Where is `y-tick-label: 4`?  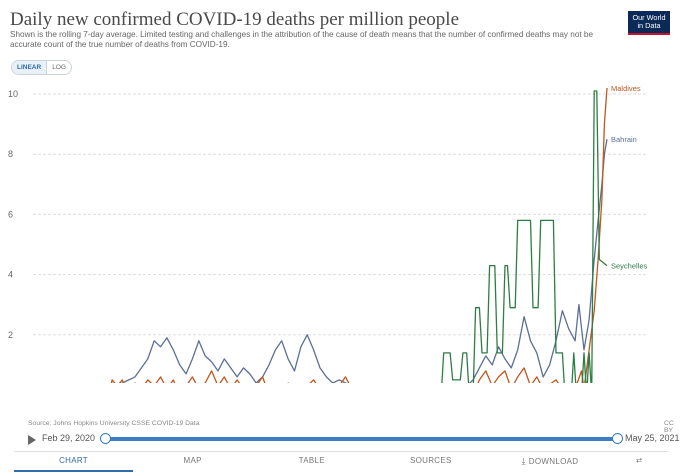
y-tick-label: 4 is located at coordinates (10, 275).